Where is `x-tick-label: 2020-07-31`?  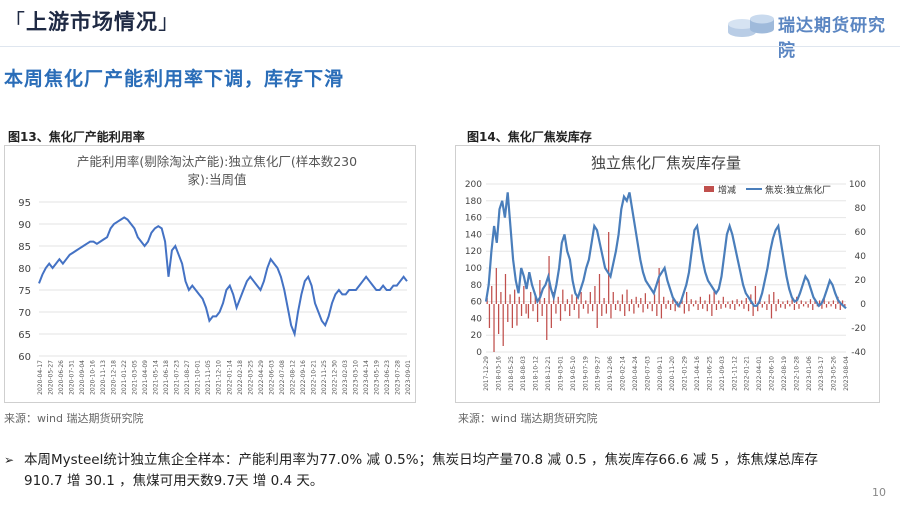 x-tick-label: 2020-07-31 is located at coordinates (72, 377).